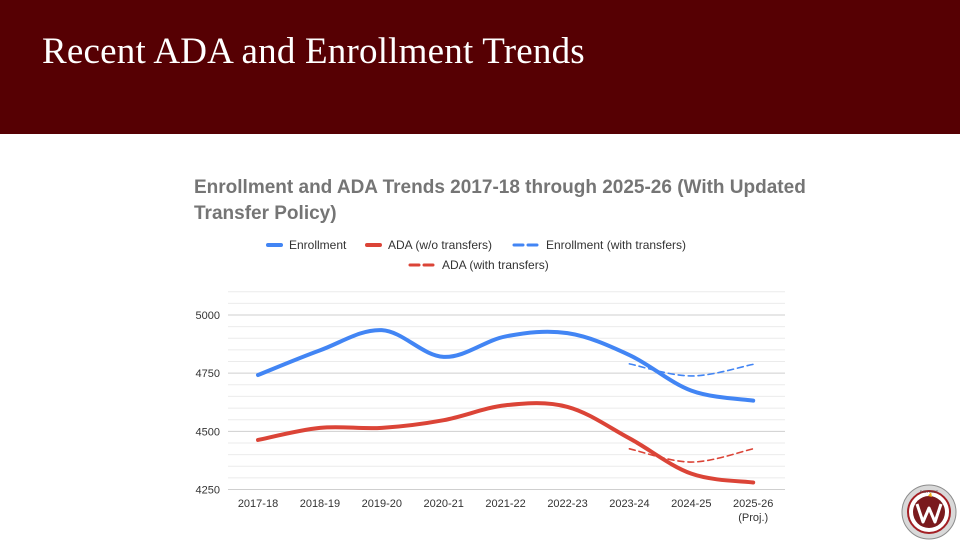  Describe the element at coordinates (506, 365) in the screenshot. I see `series-line-enrollment` at that location.